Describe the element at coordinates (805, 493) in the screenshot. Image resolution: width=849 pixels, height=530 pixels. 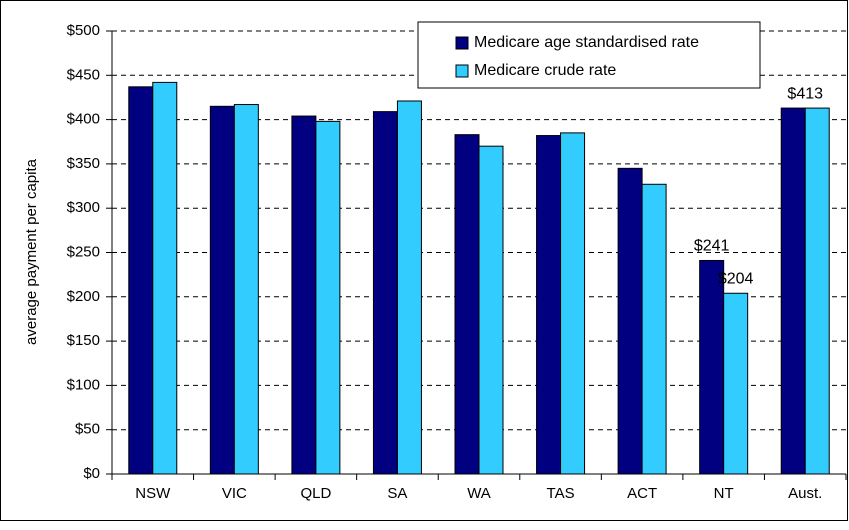
I see `x-tick-label: Aust.` at that location.